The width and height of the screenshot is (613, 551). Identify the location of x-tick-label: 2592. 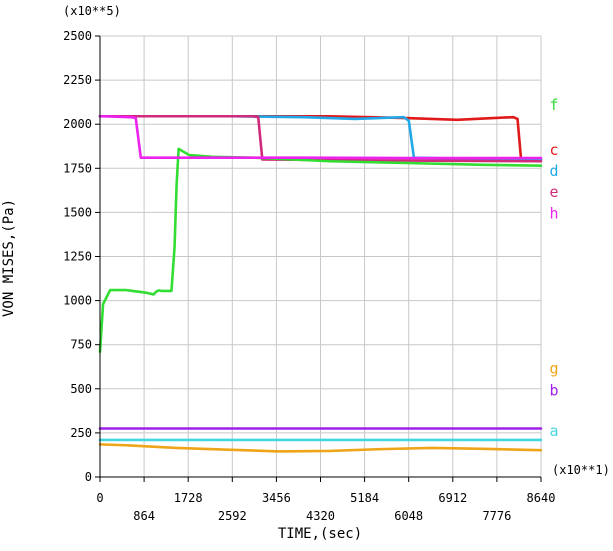
(232, 516).